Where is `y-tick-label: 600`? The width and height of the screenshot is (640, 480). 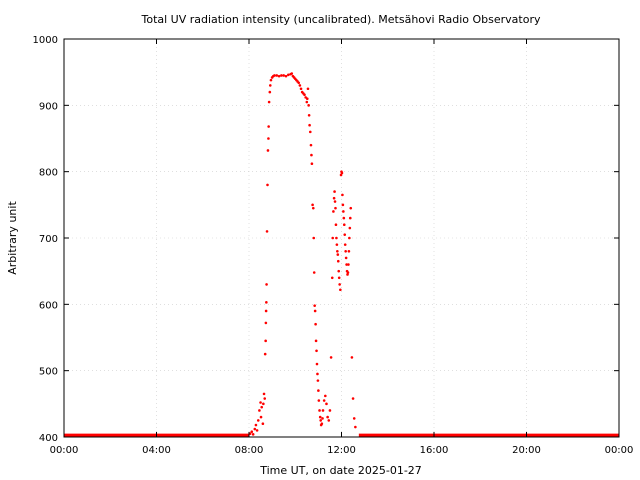 y-tick-label: 600 is located at coordinates (48, 305).